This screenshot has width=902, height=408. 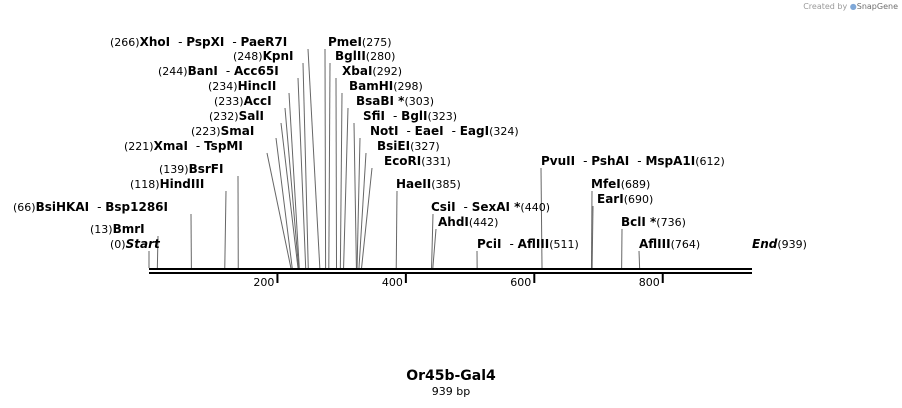 What do you see at coordinates (357, 71) in the screenshot?
I see `enzyme-name: XbaI` at bounding box center [357, 71].